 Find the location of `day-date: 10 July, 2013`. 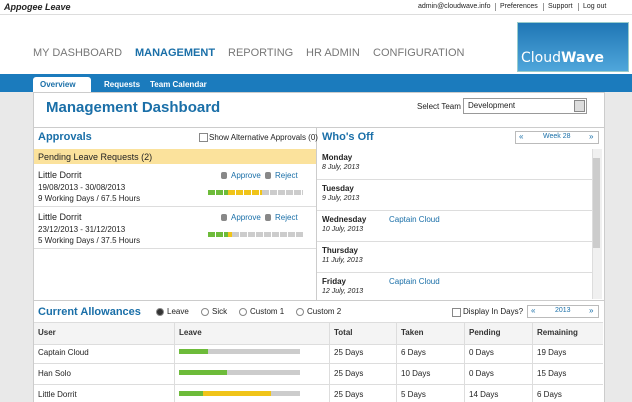

day-date: 10 July, 2013 is located at coordinates (342, 229).